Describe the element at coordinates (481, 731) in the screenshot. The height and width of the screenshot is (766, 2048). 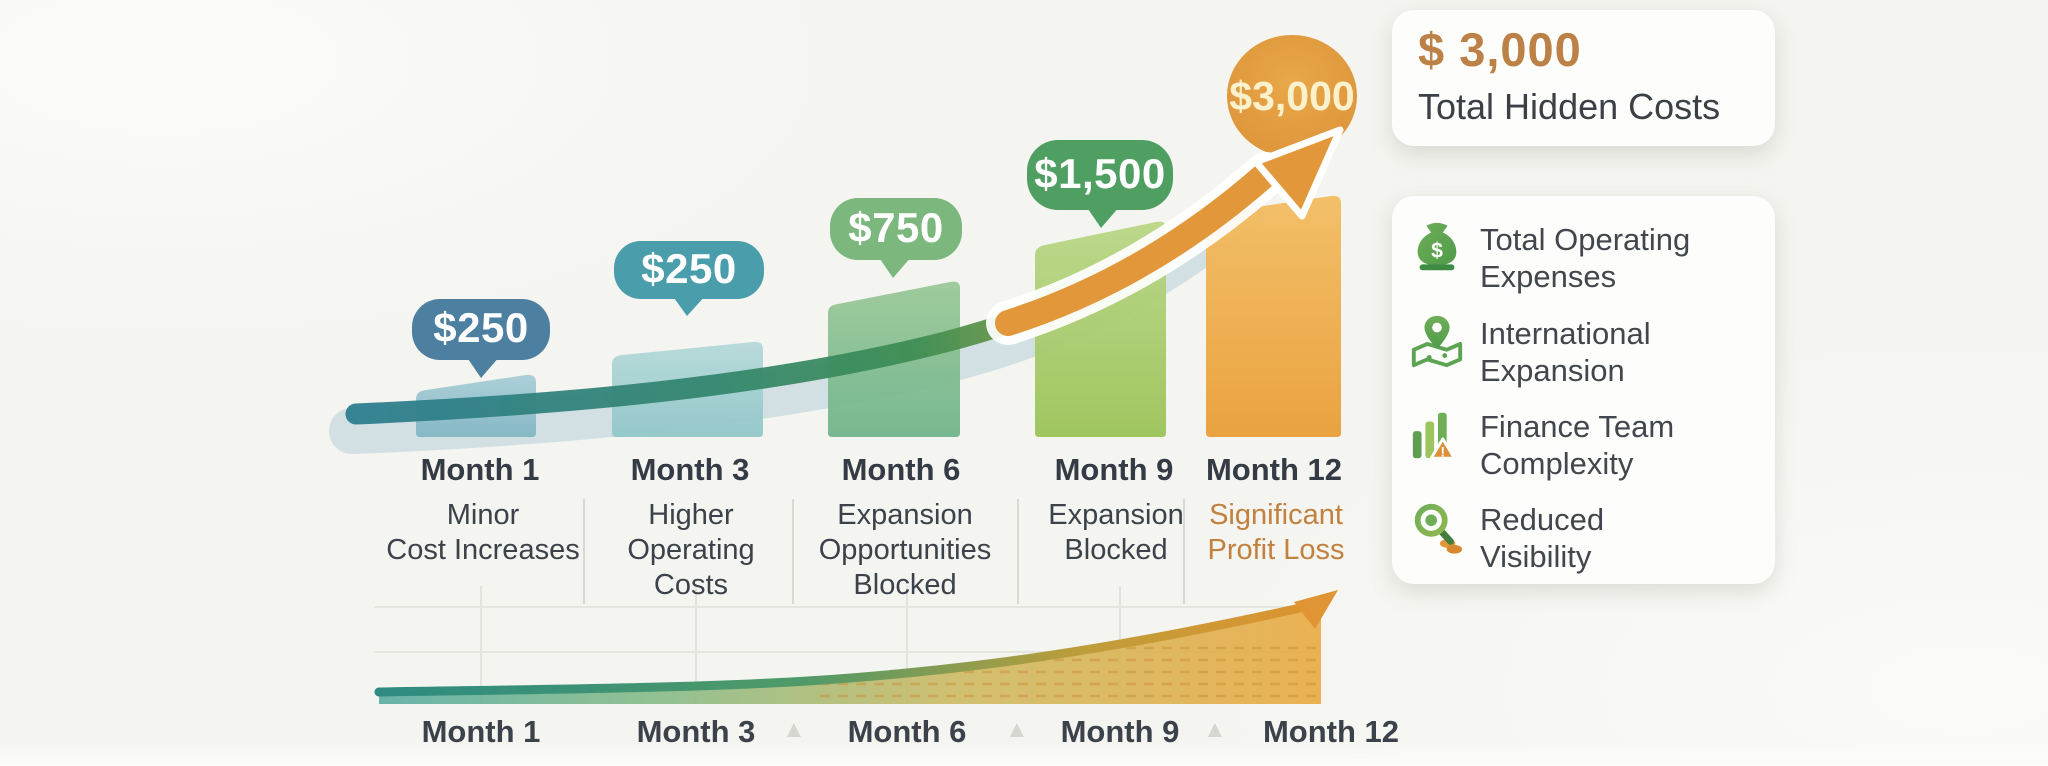
I see `timeline-label-1: Month 1` at that location.